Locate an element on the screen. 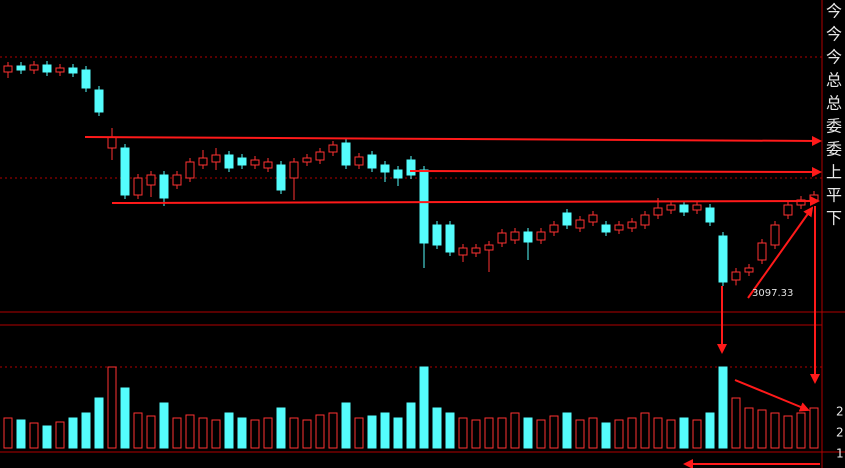 This screenshot has height=468, width=845. side-label: 平 is located at coordinates (834, 195).